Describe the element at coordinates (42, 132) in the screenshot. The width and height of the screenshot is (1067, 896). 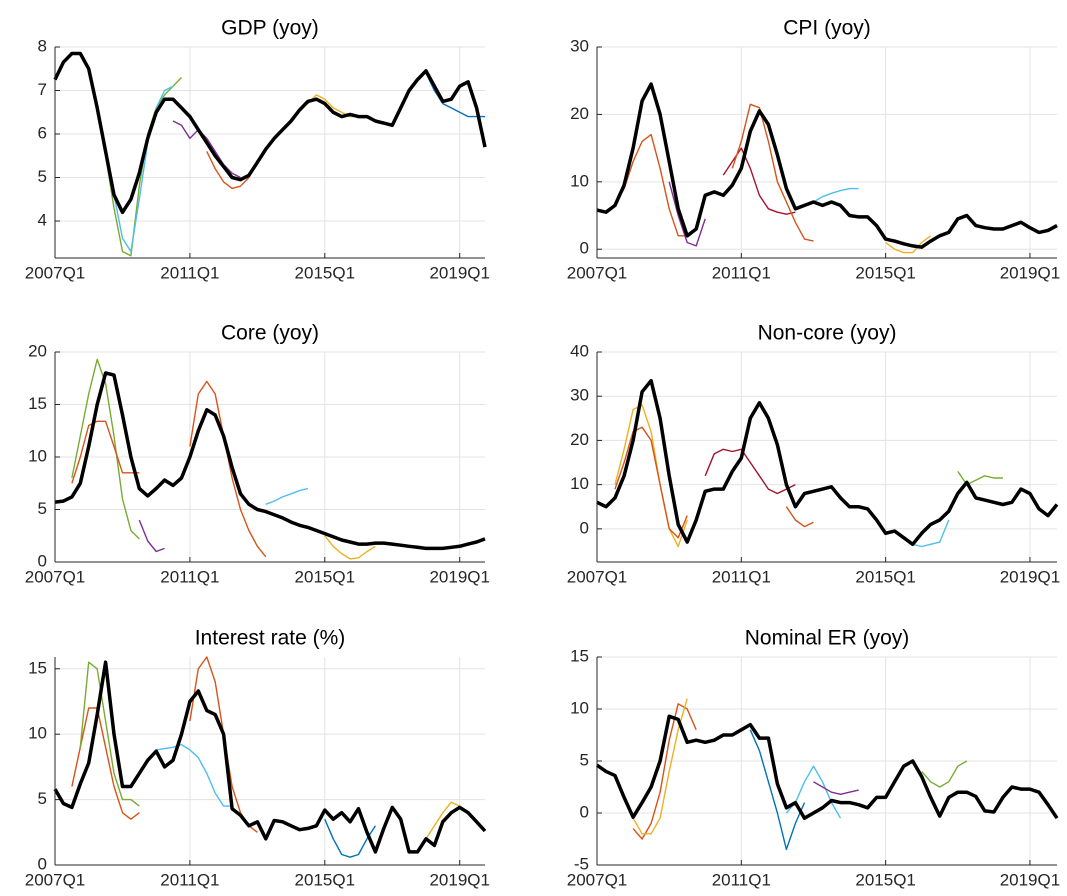
I see `y-tick-label: 6` at that location.